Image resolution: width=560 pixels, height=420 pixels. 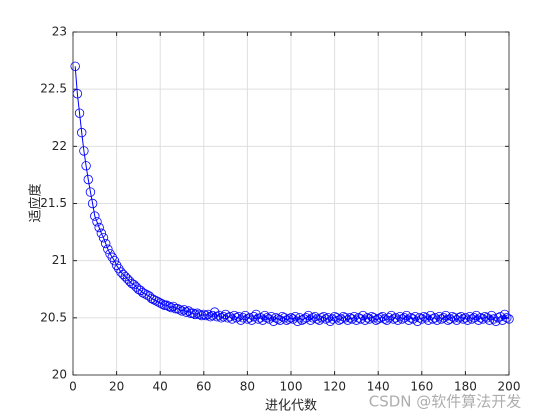 What do you see at coordinates (59, 146) in the screenshot?
I see `y-tick-label: 22` at bounding box center [59, 146].